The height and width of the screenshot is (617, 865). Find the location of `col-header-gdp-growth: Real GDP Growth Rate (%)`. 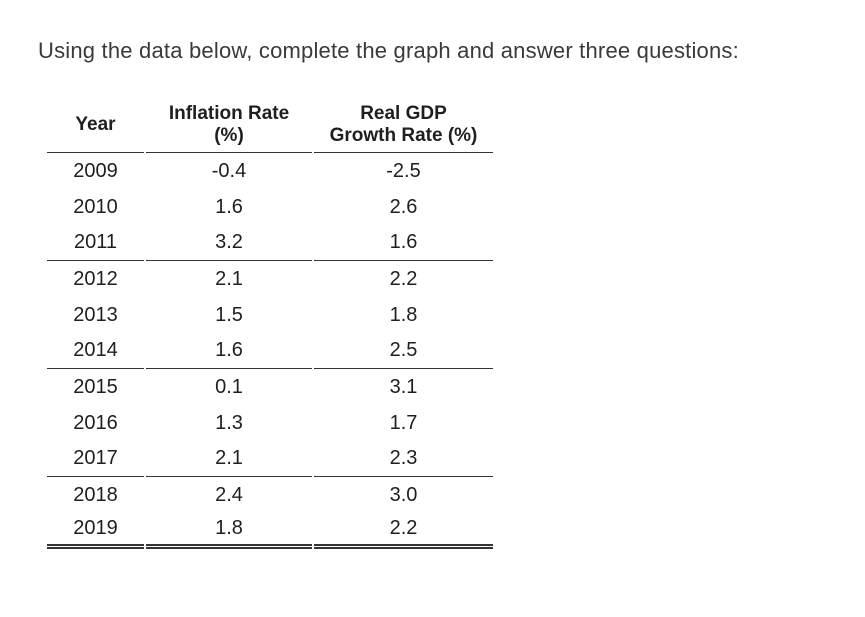

col-header-gdp-growth: Real GDP Growth Rate (%) is located at coordinates (403, 126).